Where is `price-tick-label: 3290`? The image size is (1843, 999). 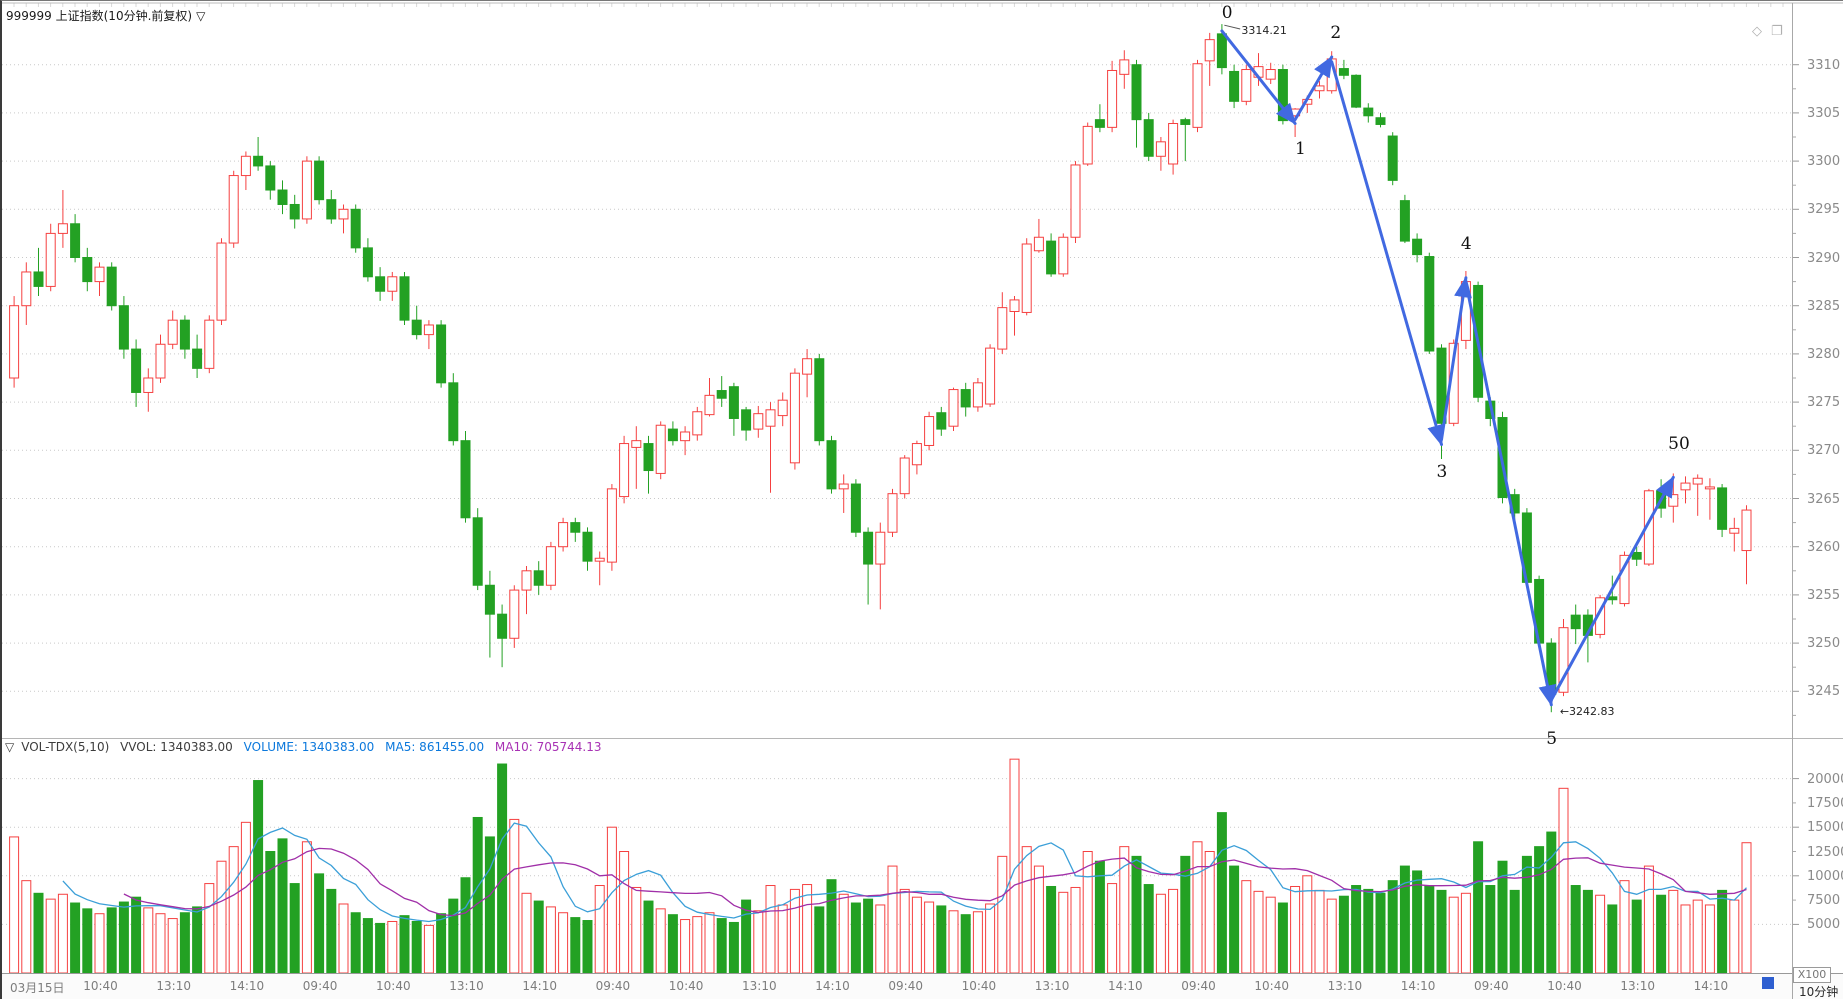 price-tick-label: 3290 is located at coordinates (1824, 258).